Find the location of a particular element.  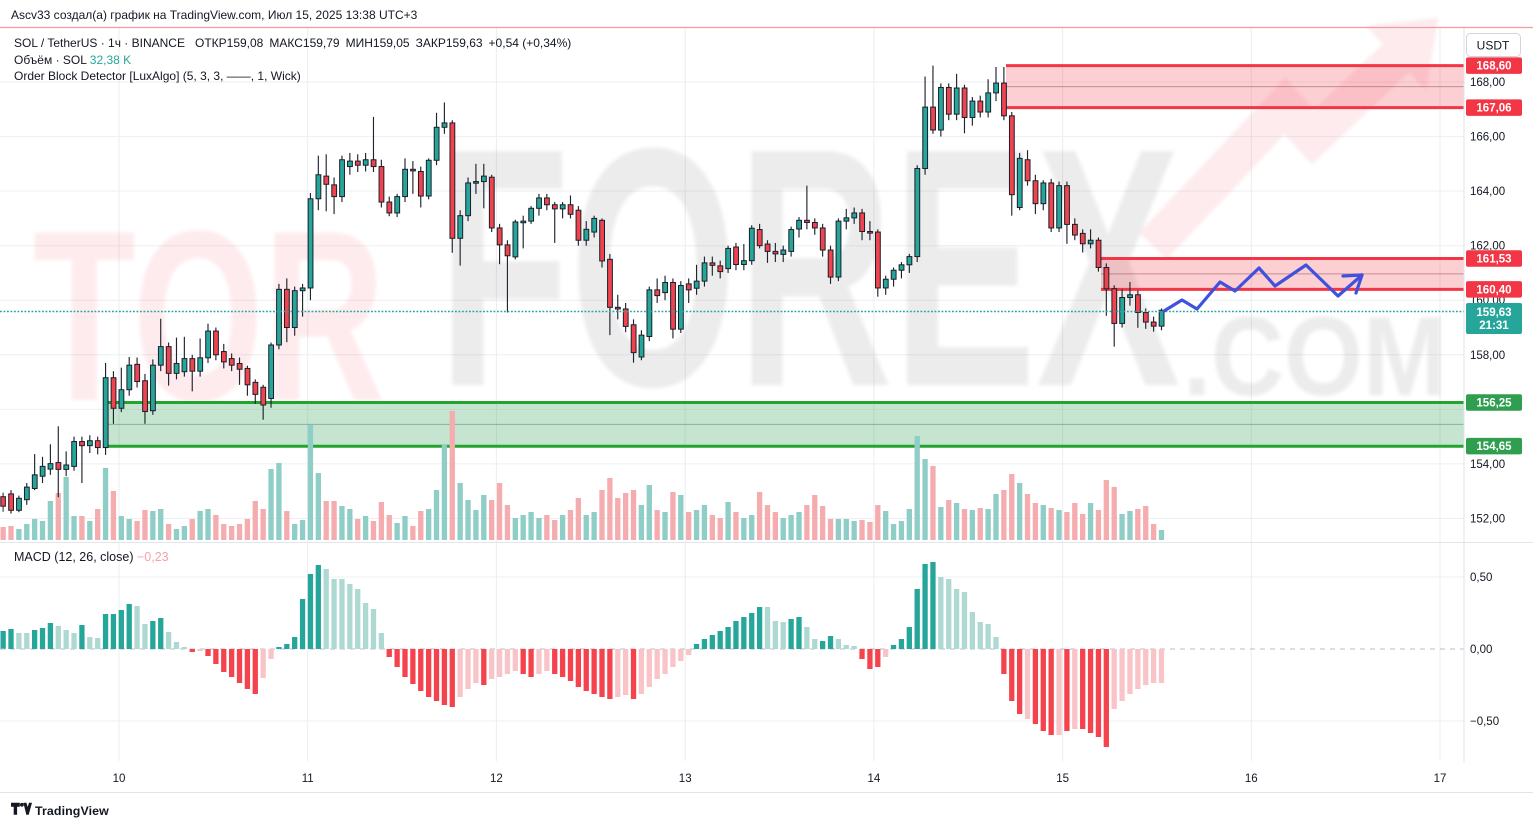

svg-text: 13 is located at coordinates (685, 779).